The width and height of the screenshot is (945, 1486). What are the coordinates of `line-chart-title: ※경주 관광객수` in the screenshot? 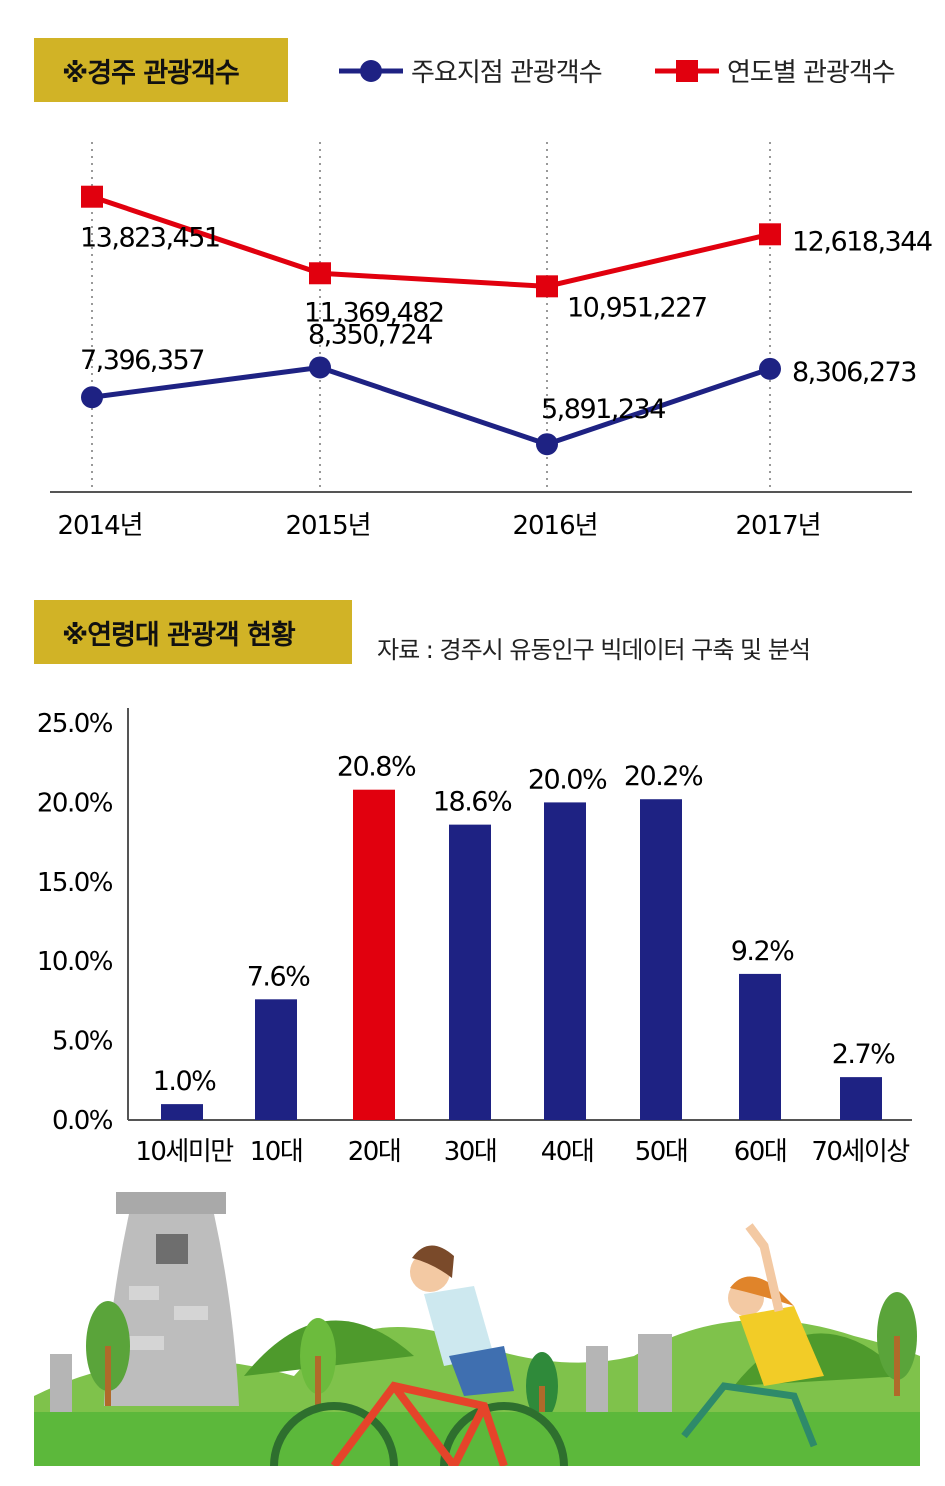 It's located at (161, 70).